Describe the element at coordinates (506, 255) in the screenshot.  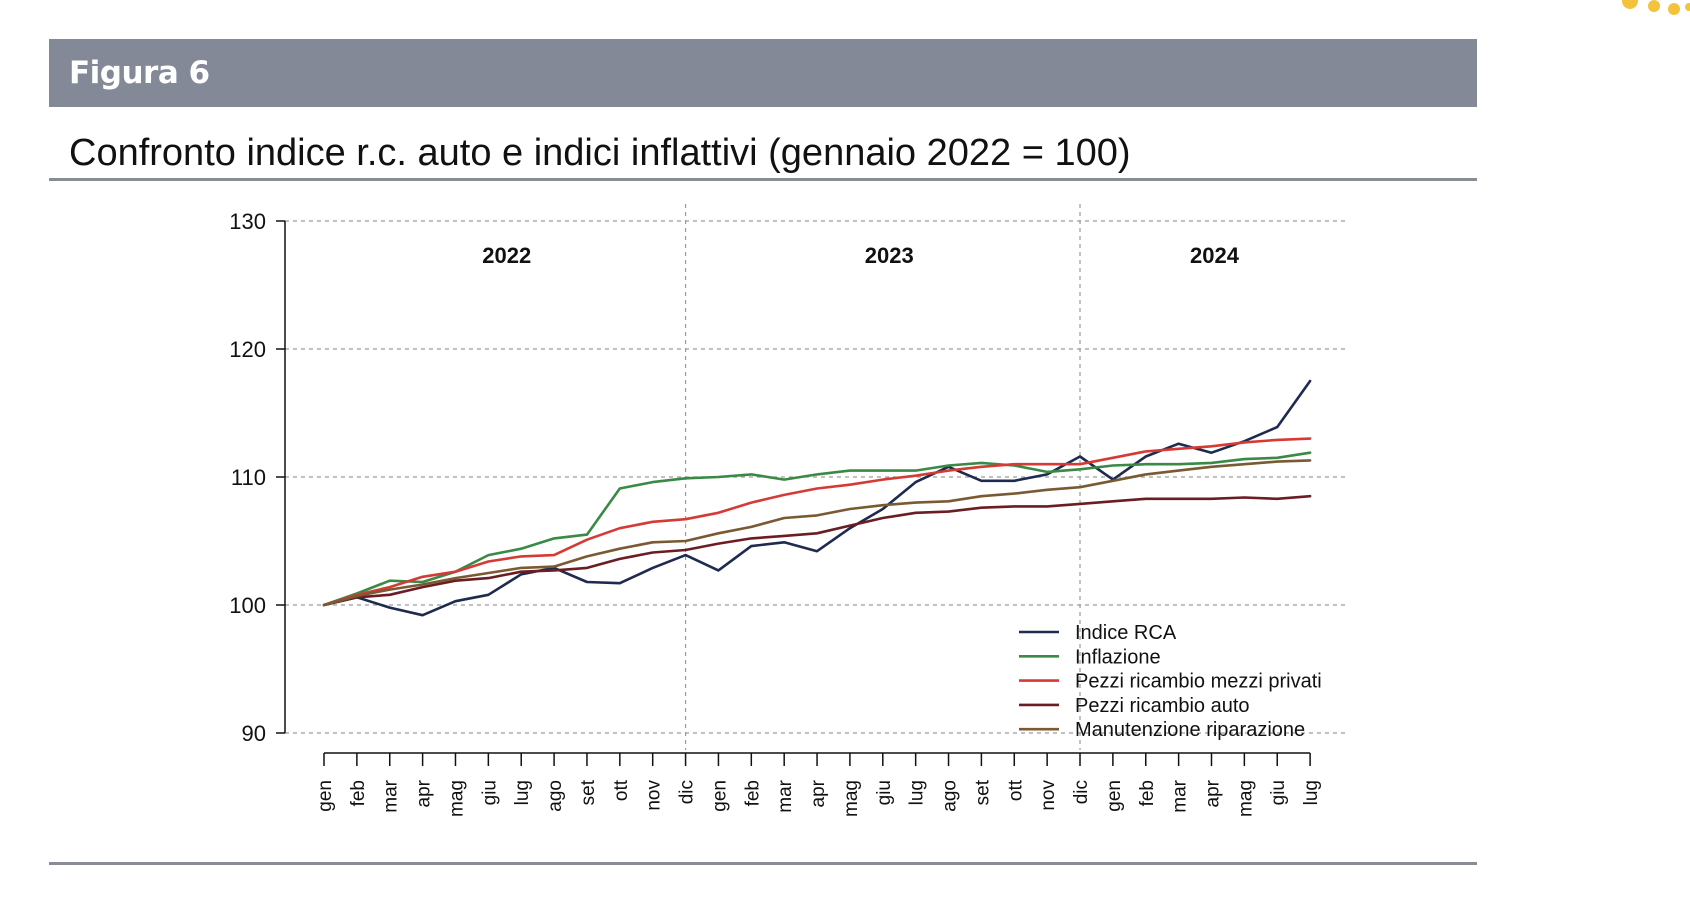
I see `year-label: 2022` at that location.